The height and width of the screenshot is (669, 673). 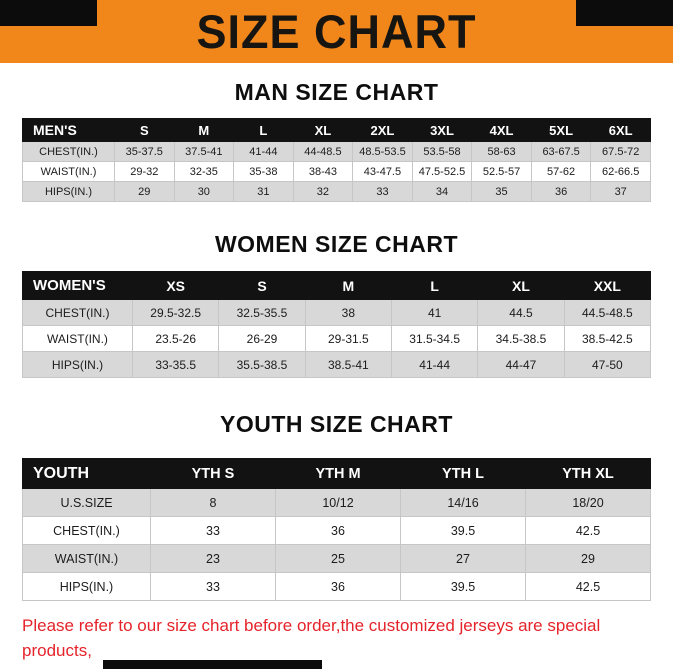 I want to click on bottom-black-block, so click(x=212, y=664).